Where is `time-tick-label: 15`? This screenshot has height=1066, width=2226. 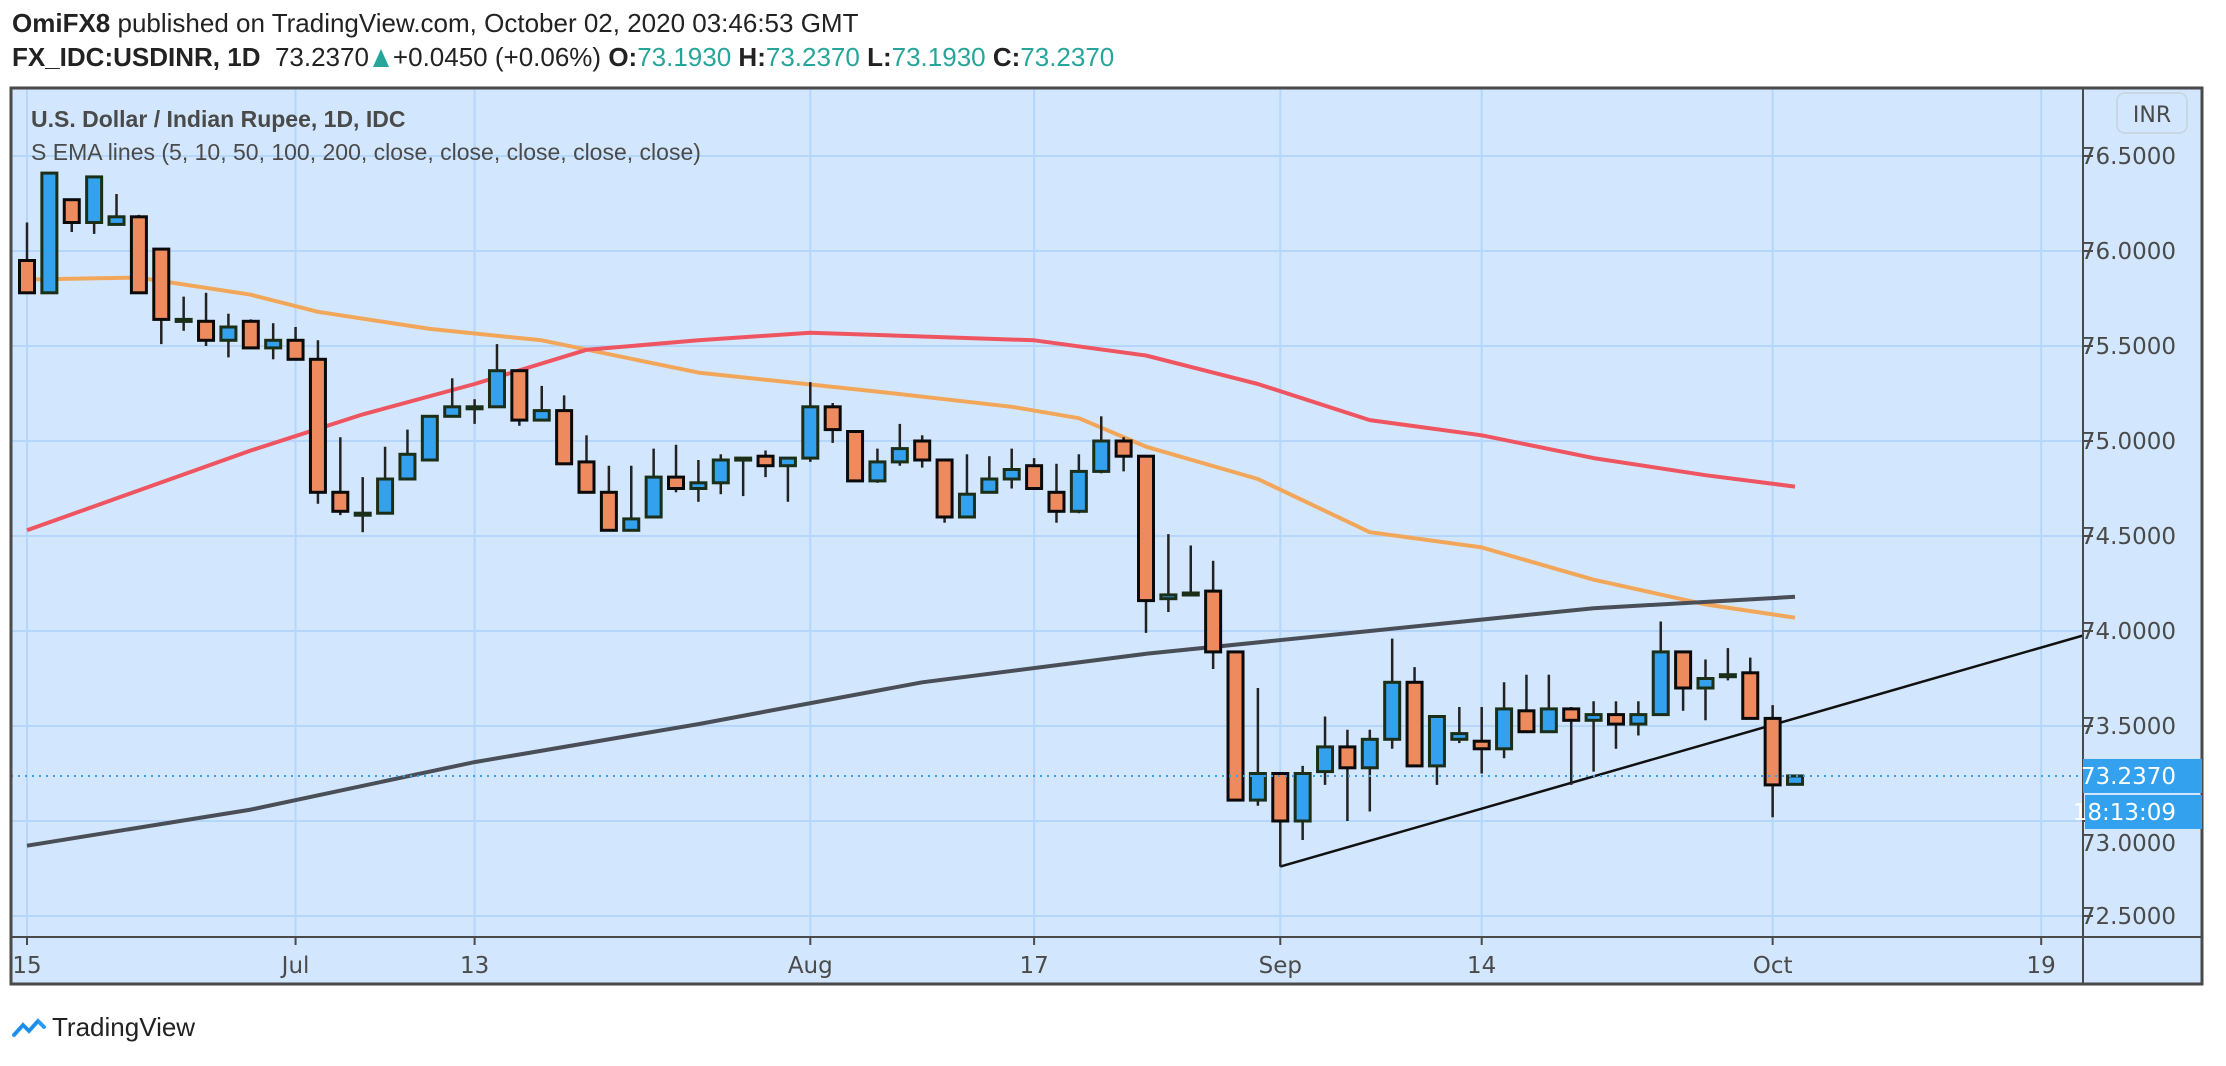 time-tick-label: 15 is located at coordinates (26, 966).